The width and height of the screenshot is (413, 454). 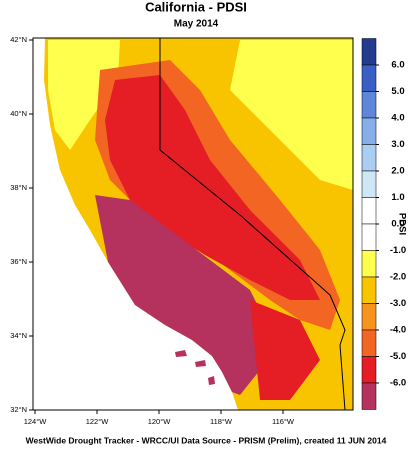 I want to click on dry-east, so click(x=291, y=115).